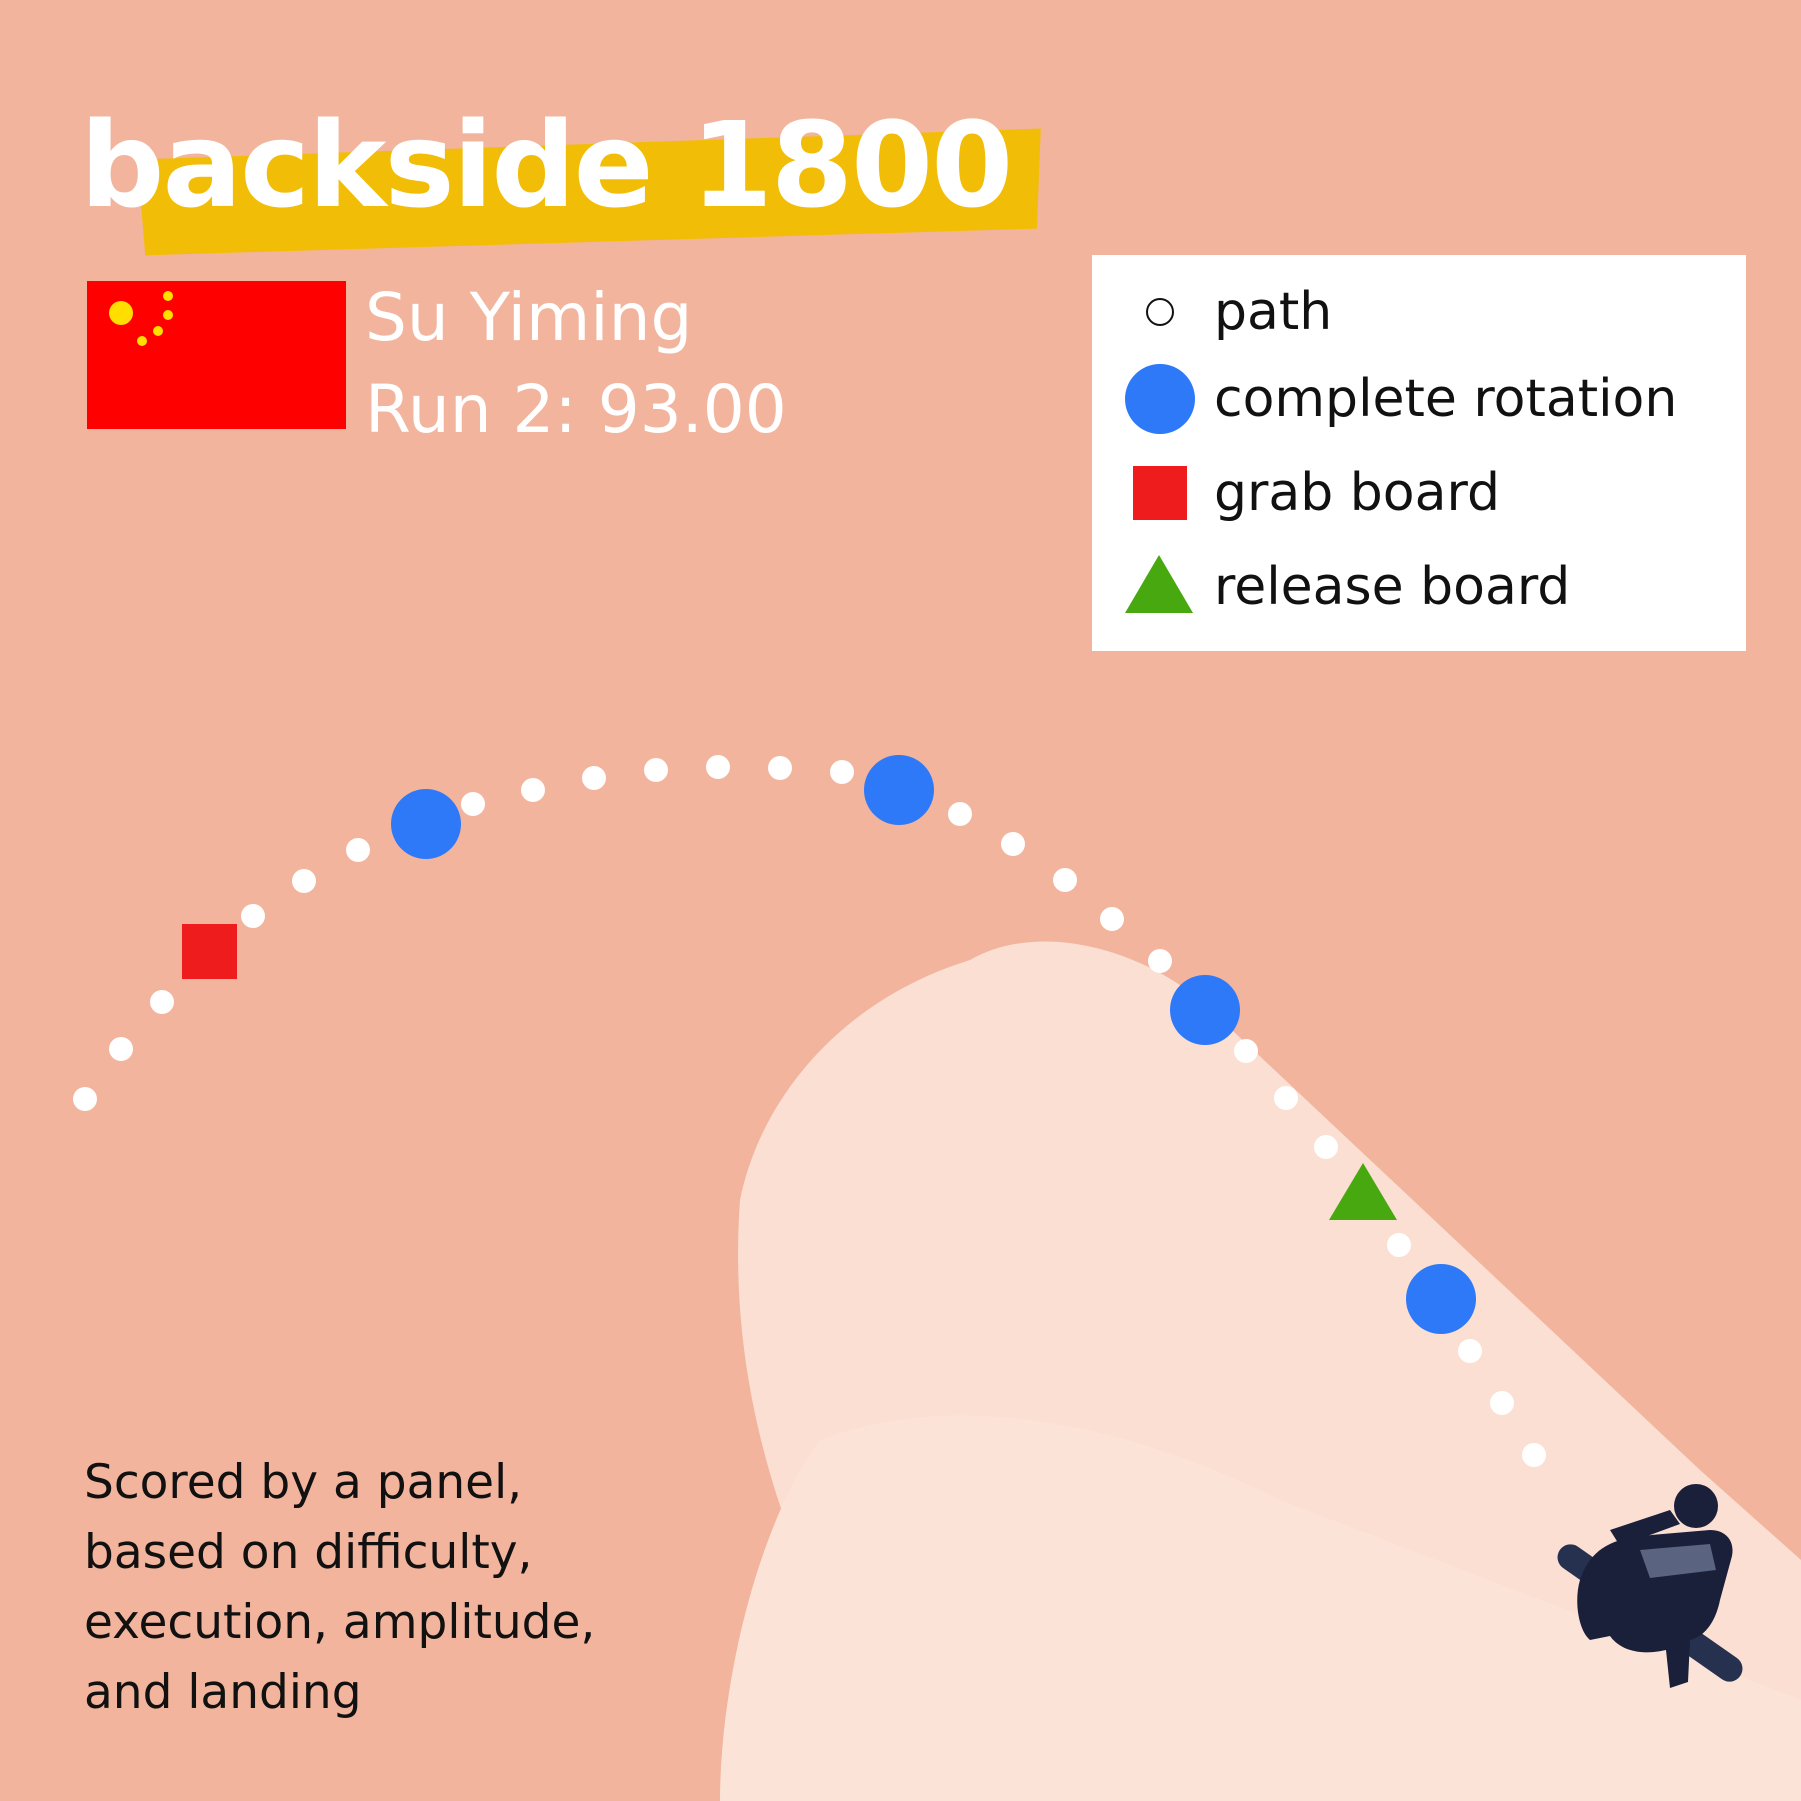 This screenshot has height=1801, width=1801. I want to click on legend-label-path: path, so click(1273, 312).